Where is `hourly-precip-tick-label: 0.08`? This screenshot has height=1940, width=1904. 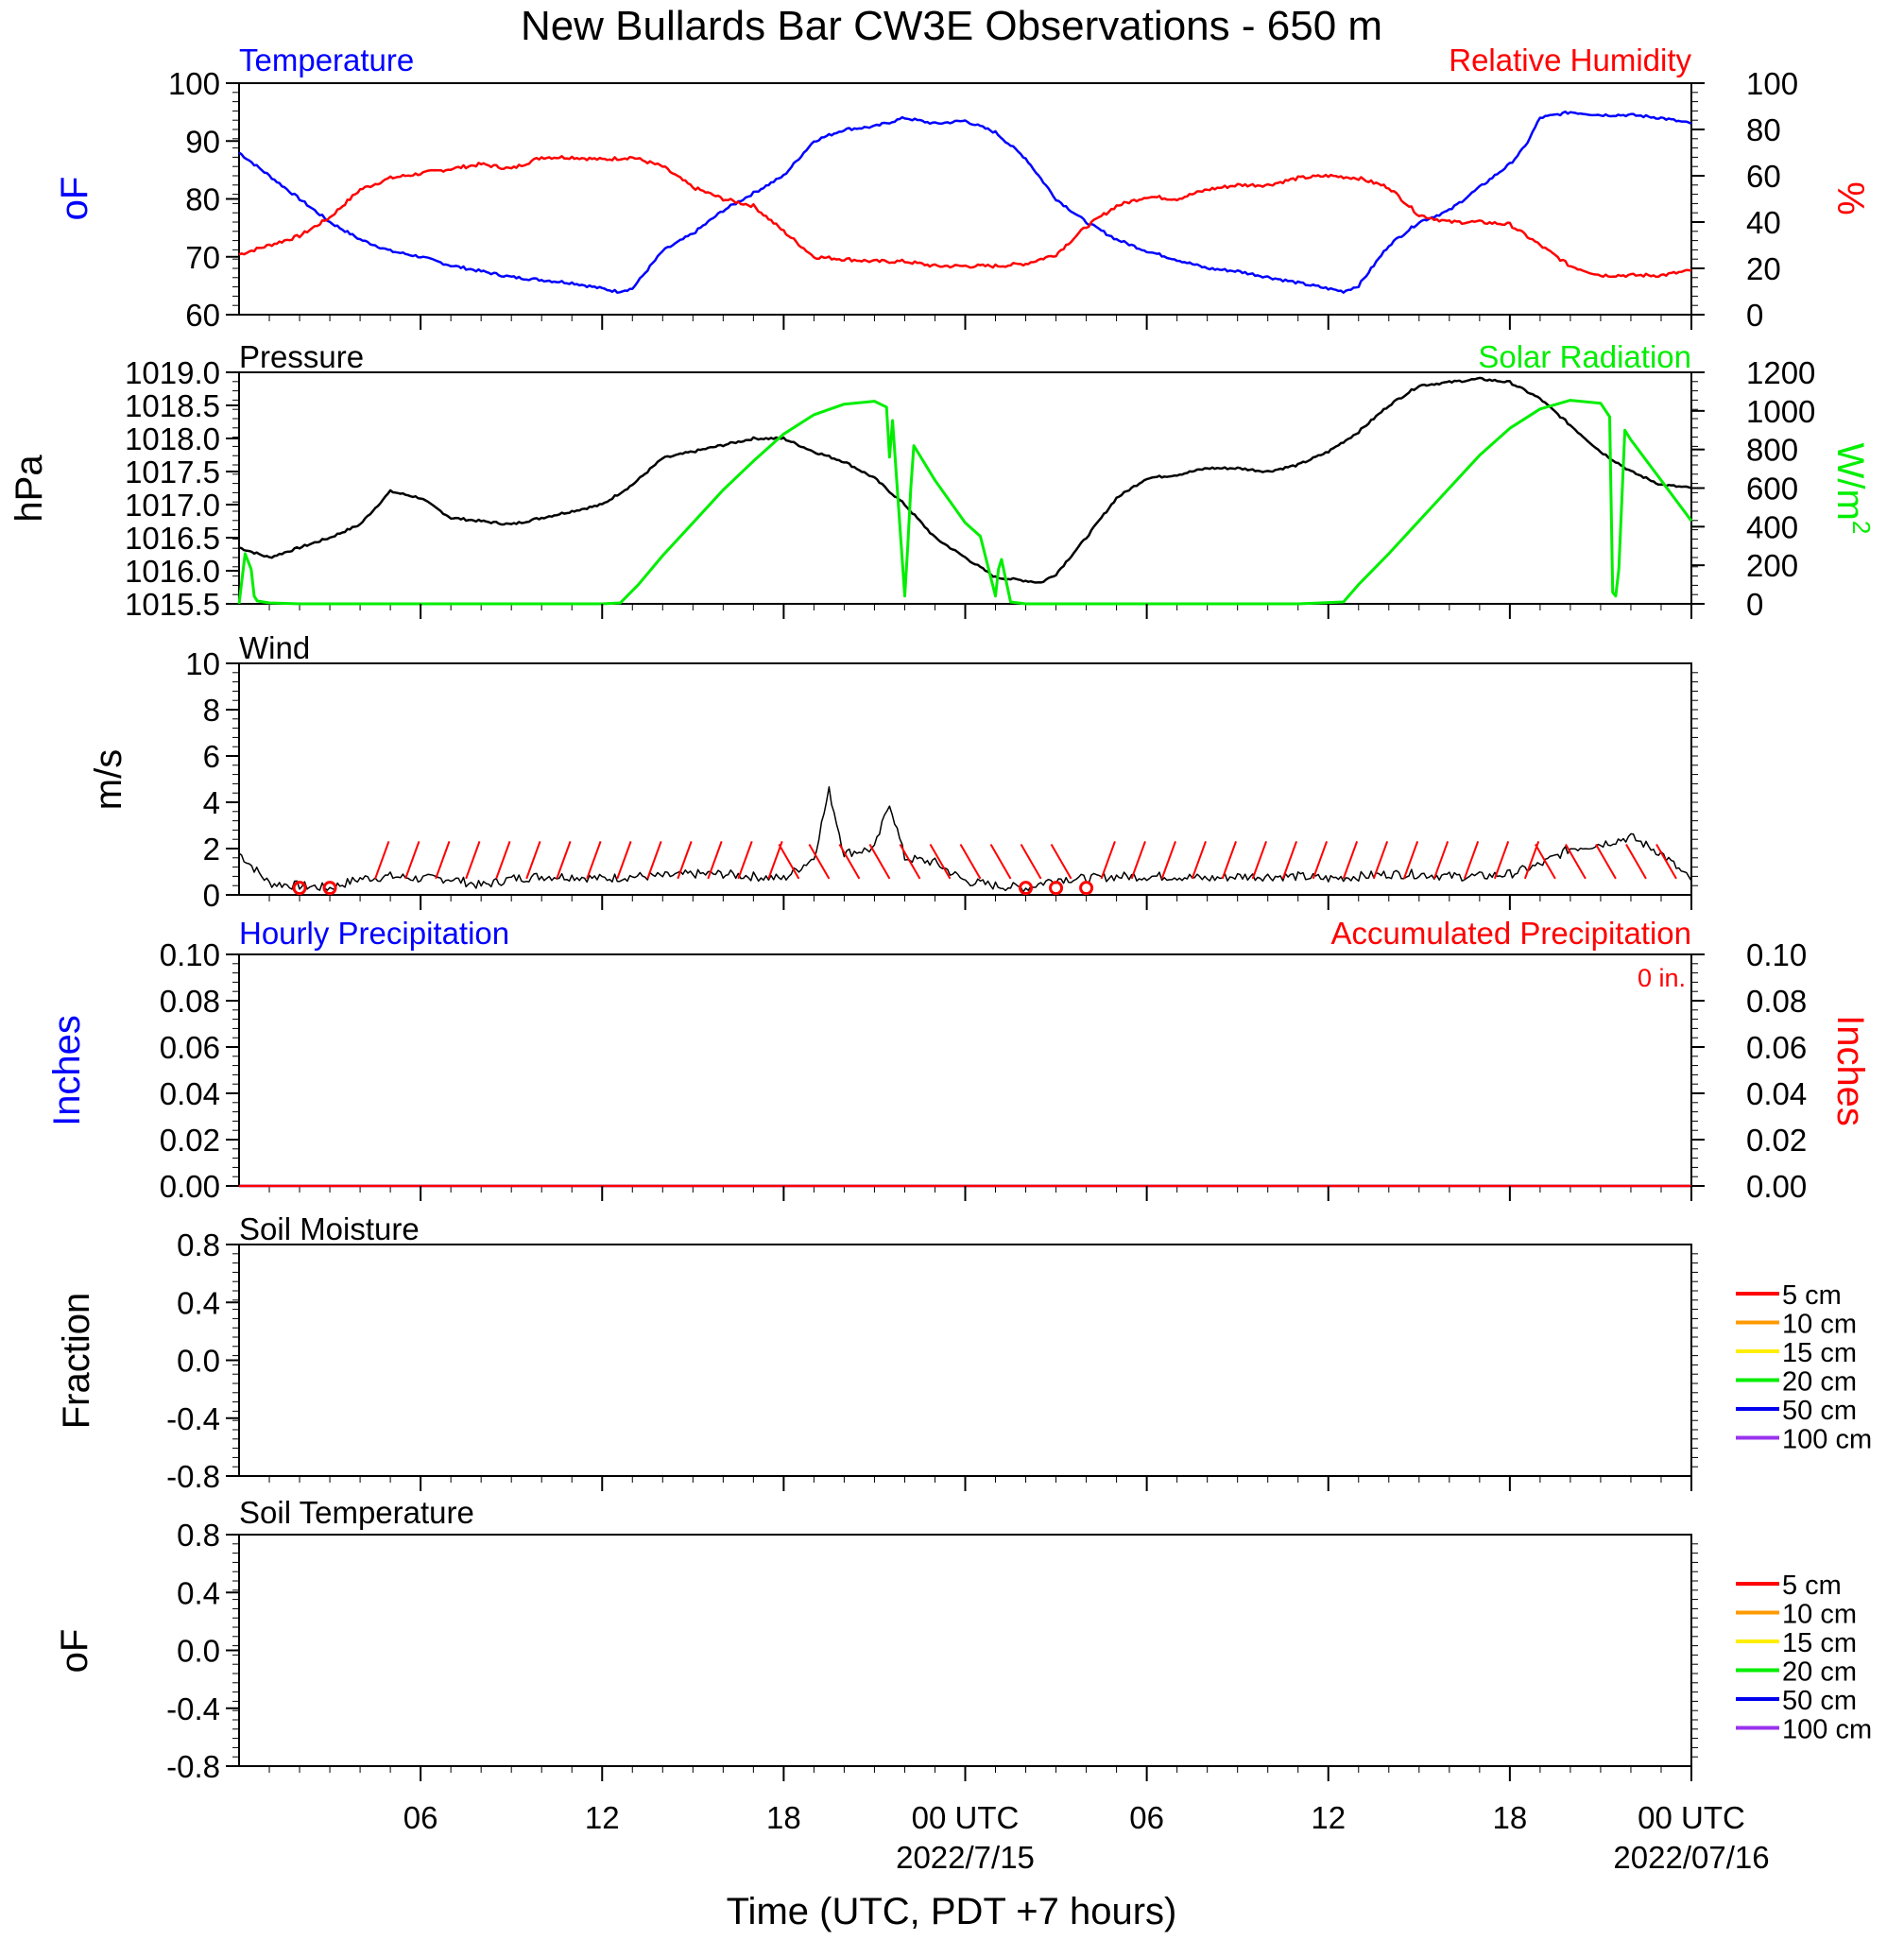
hourly-precip-tick-label: 0.08 is located at coordinates (190, 1001).